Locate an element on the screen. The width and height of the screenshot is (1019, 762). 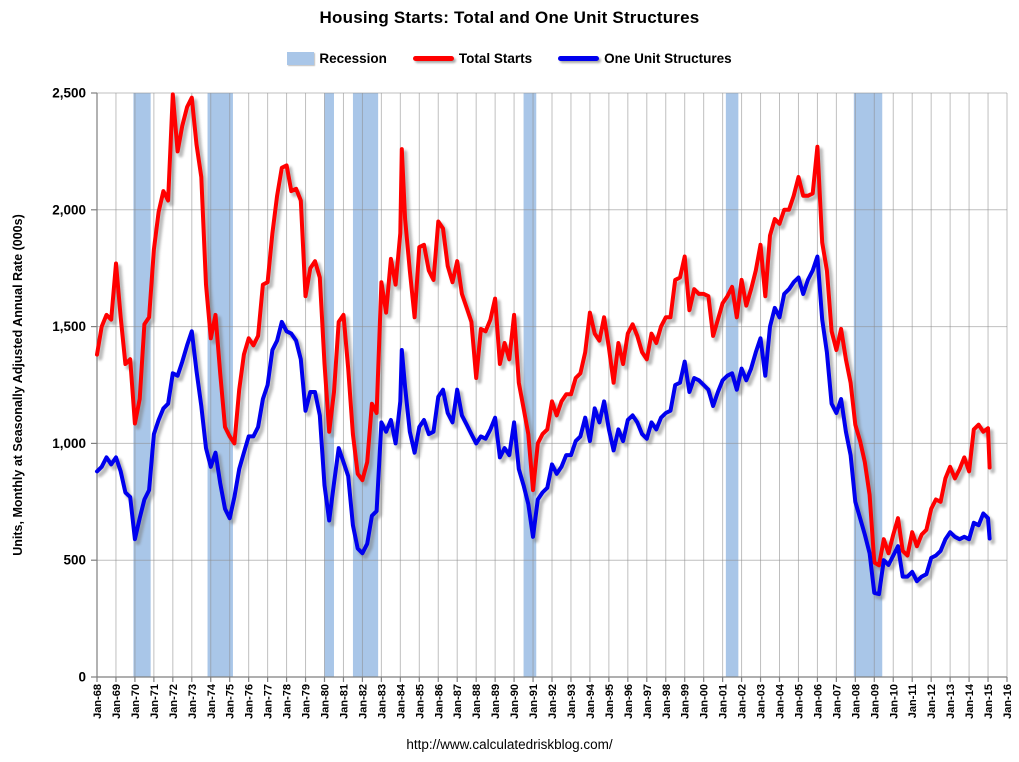
x-tick-label: Jan-69 is located at coordinates (117, 701).